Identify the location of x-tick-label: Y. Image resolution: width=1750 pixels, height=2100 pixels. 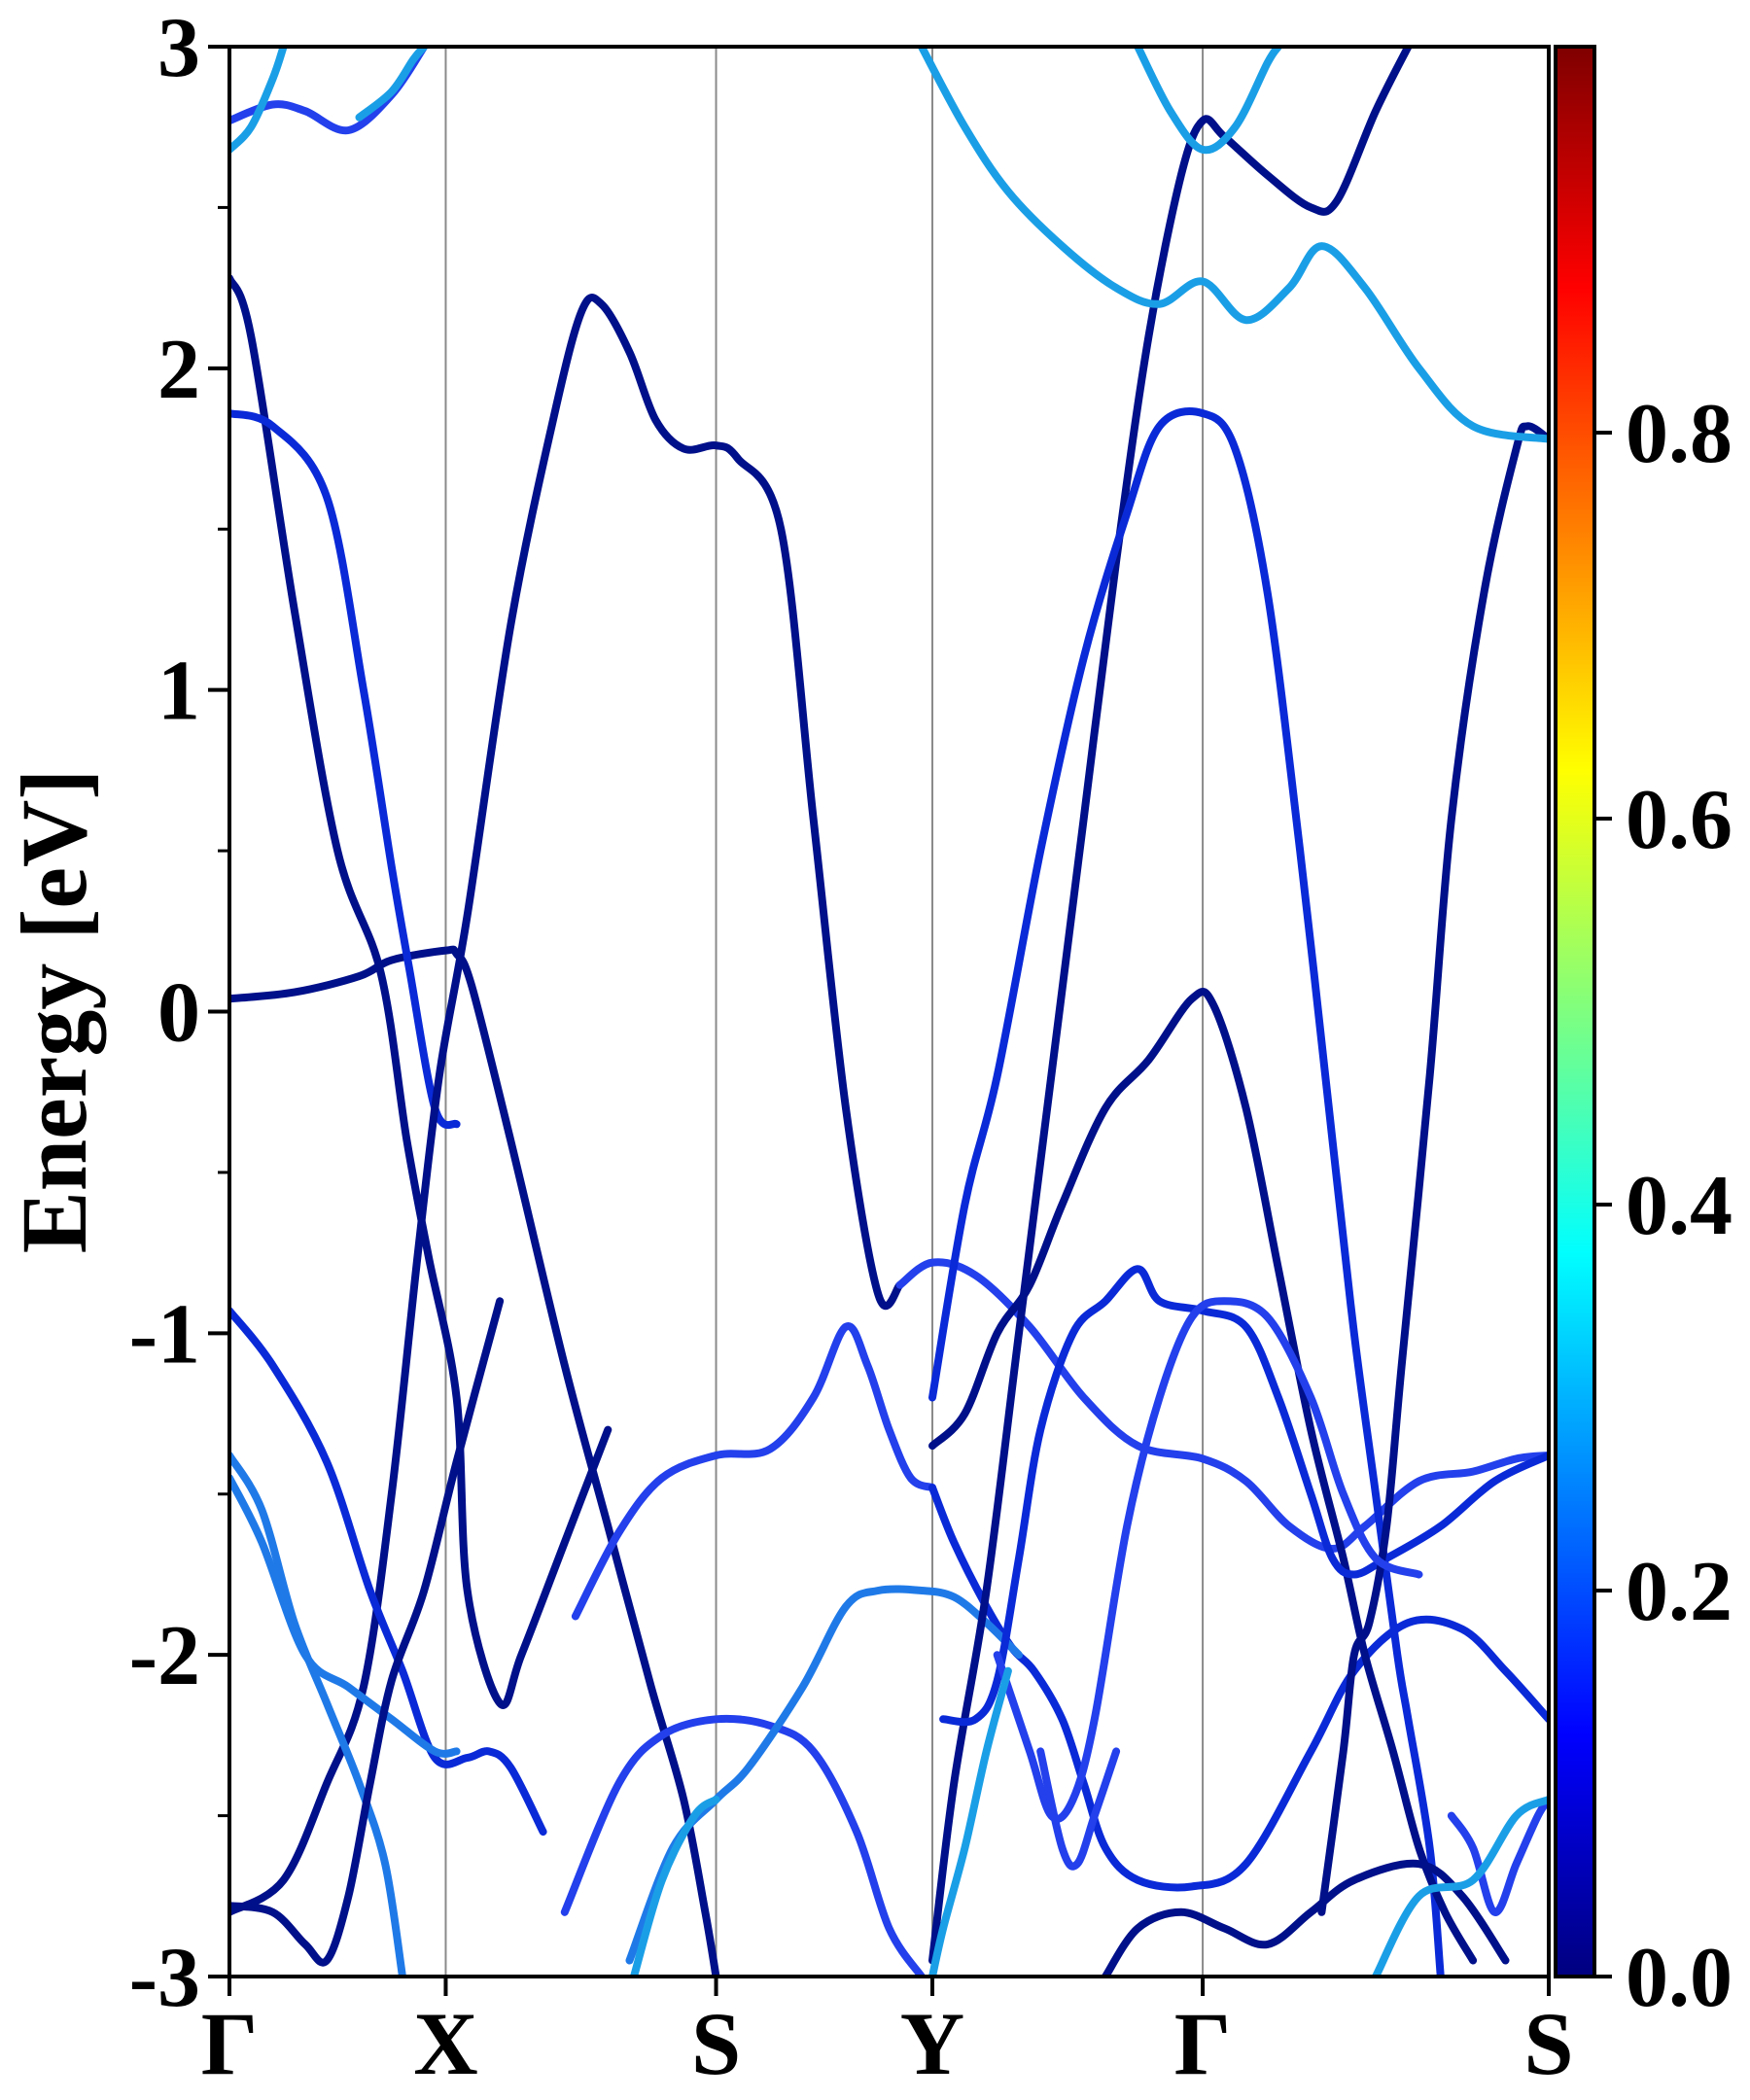
(932, 2043).